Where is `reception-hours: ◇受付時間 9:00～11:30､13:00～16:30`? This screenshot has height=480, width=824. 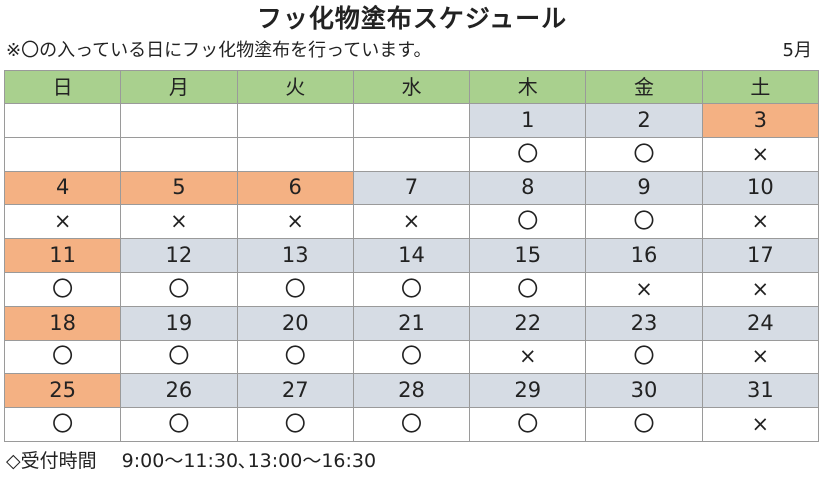
reception-hours: ◇受付時間 9:00～11:30､13:00～16:30 is located at coordinates (191, 461).